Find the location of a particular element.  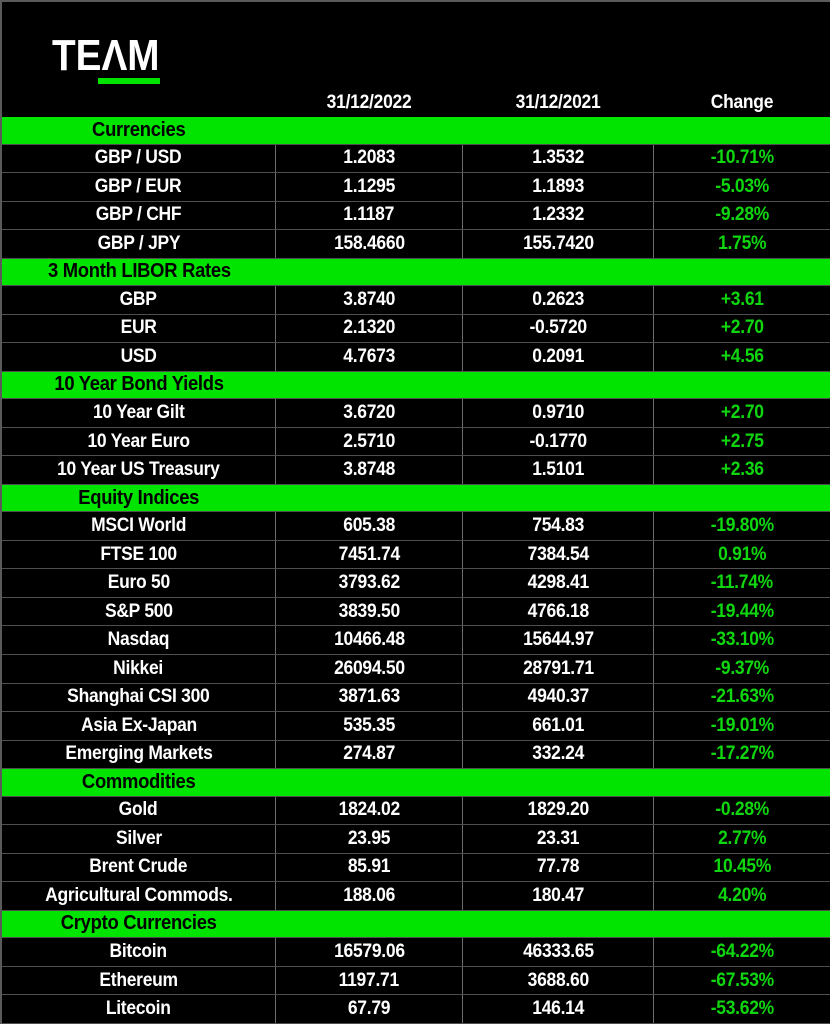

change-value: -19.01% is located at coordinates (742, 725).